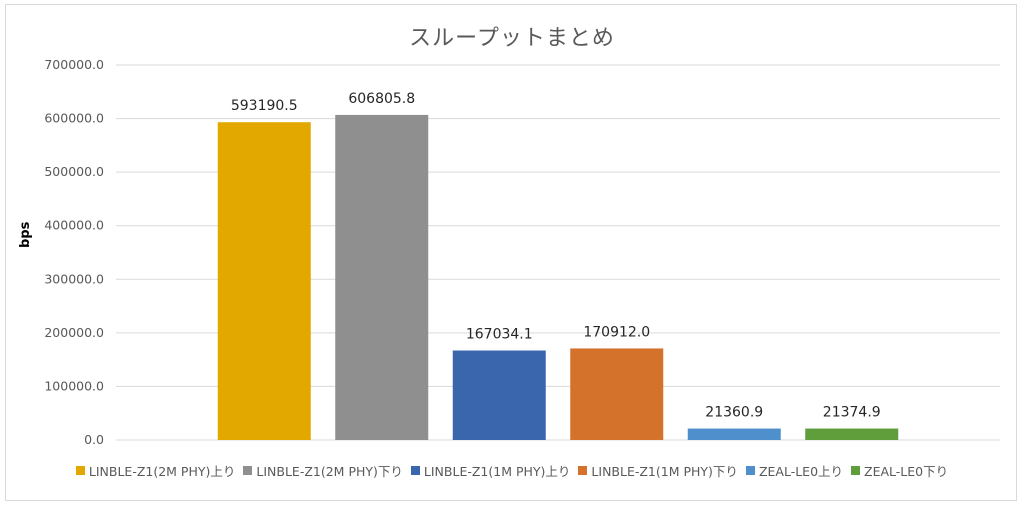 Image resolution: width=1024 pixels, height=506 pixels. What do you see at coordinates (162, 471) in the screenshot?
I see `legend-label: LINBLE-Z1(2M PHY)上り` at bounding box center [162, 471].